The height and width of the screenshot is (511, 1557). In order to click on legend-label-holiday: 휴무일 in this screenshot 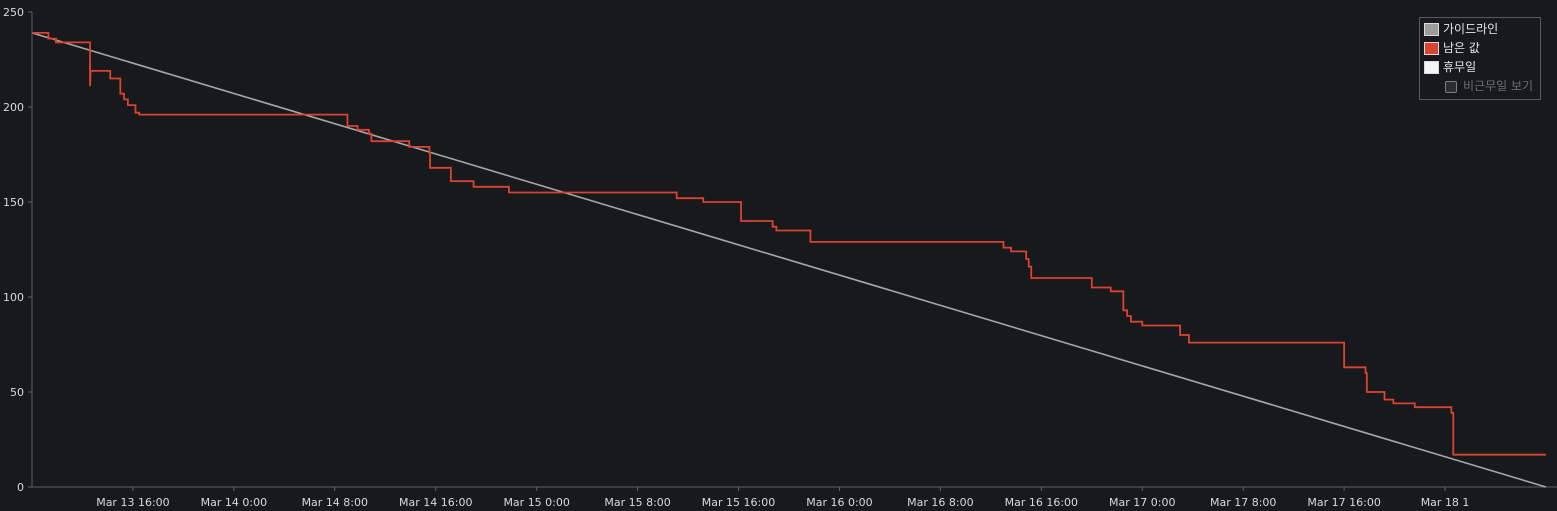, I will do `click(1460, 67)`.